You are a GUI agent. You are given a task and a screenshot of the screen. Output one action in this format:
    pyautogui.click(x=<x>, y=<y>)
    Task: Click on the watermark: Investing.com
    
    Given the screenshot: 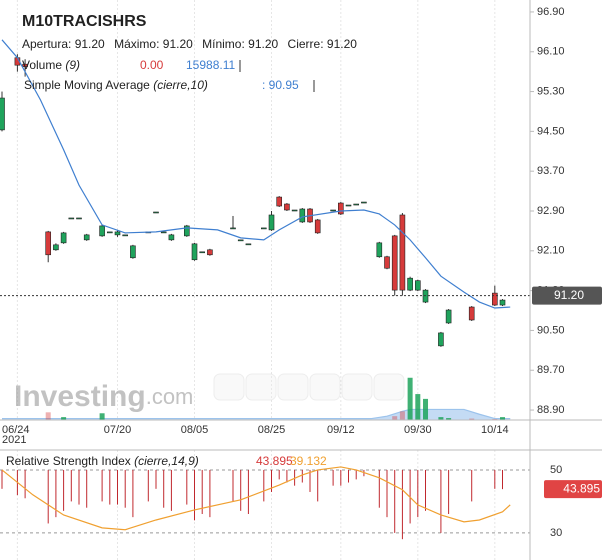 What is the action you would take?
    pyautogui.click(x=103, y=396)
    